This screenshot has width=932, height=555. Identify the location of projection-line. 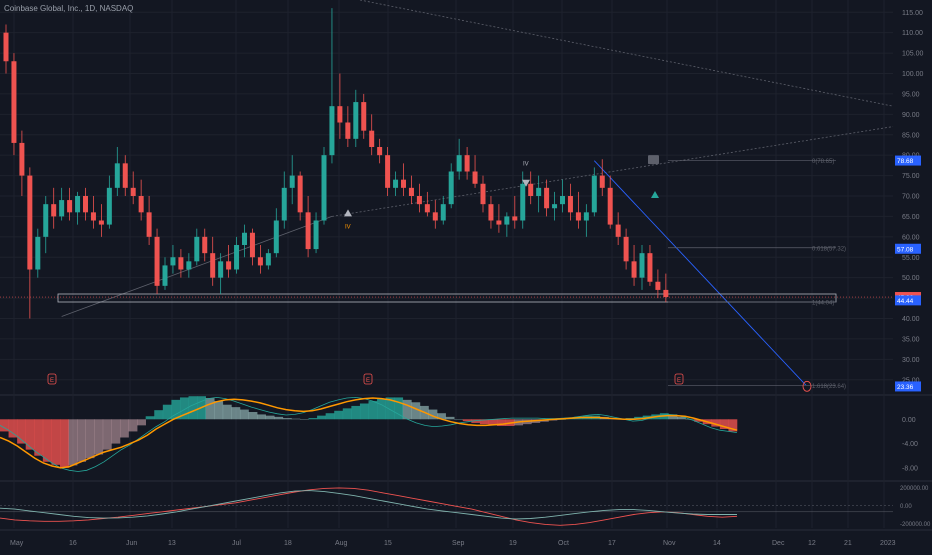
(700, 273).